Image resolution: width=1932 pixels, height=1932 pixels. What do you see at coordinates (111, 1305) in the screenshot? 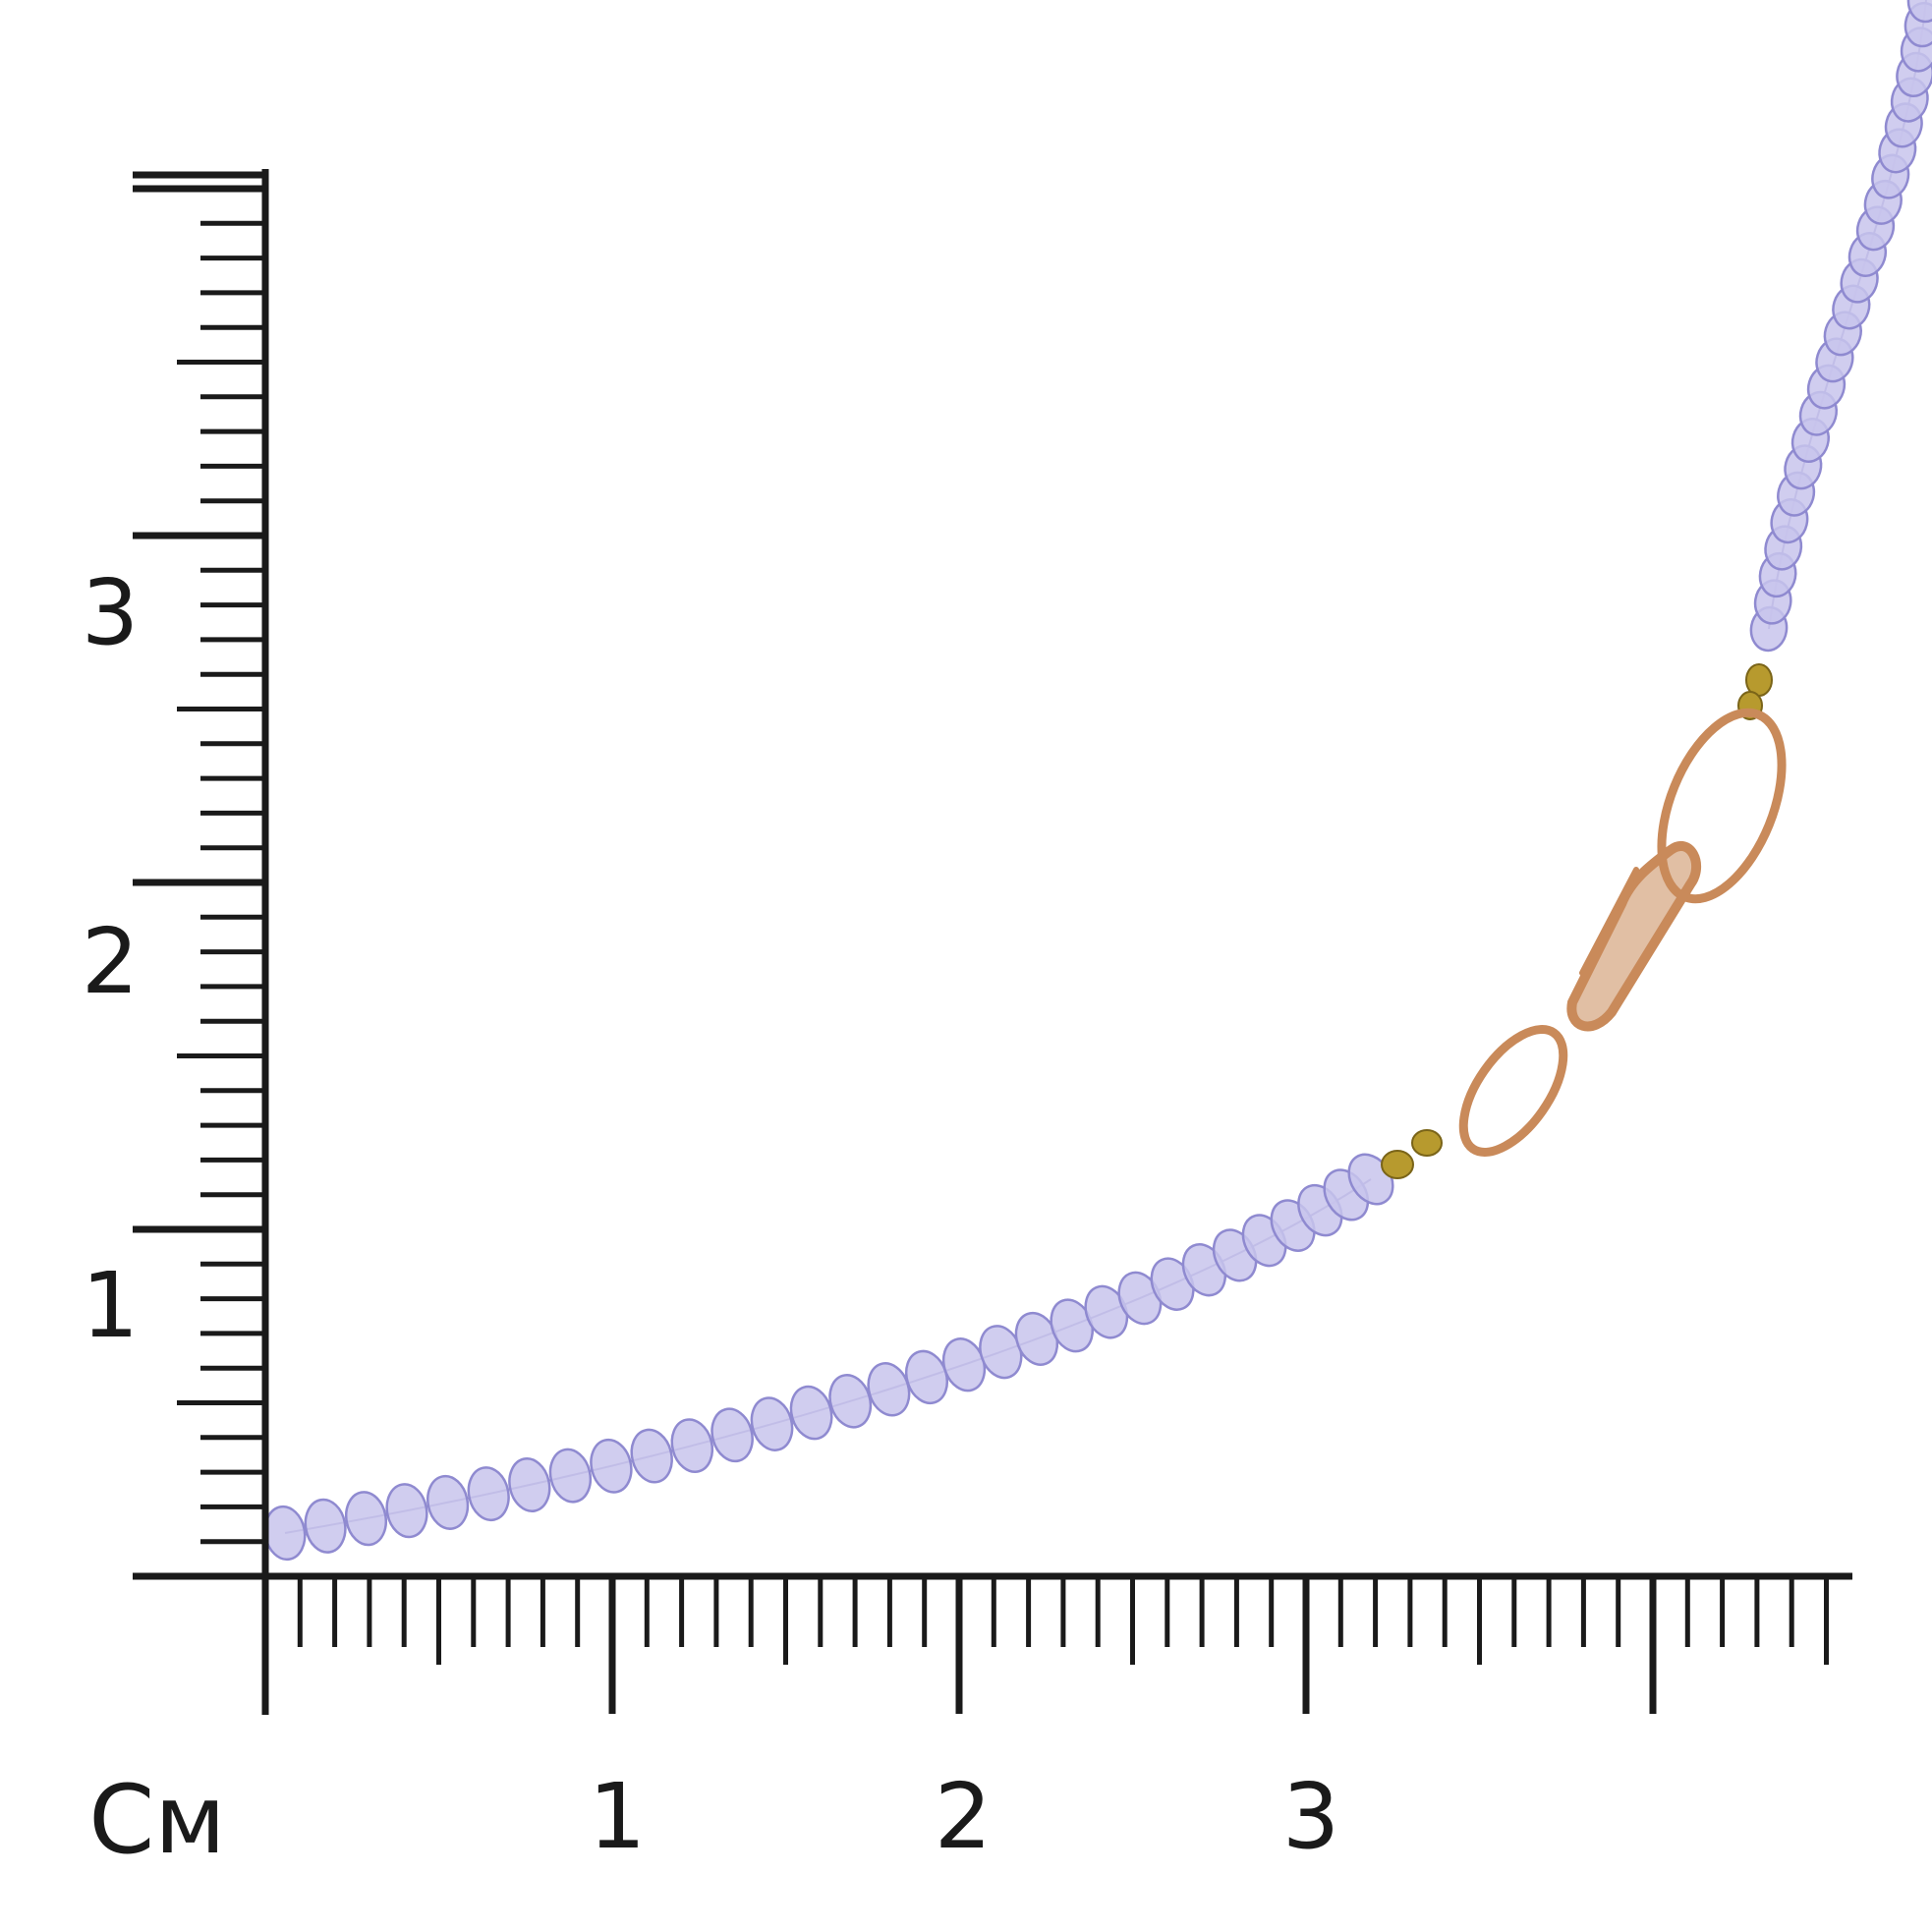
I see `ruler-y-label-1: 1` at bounding box center [111, 1305].